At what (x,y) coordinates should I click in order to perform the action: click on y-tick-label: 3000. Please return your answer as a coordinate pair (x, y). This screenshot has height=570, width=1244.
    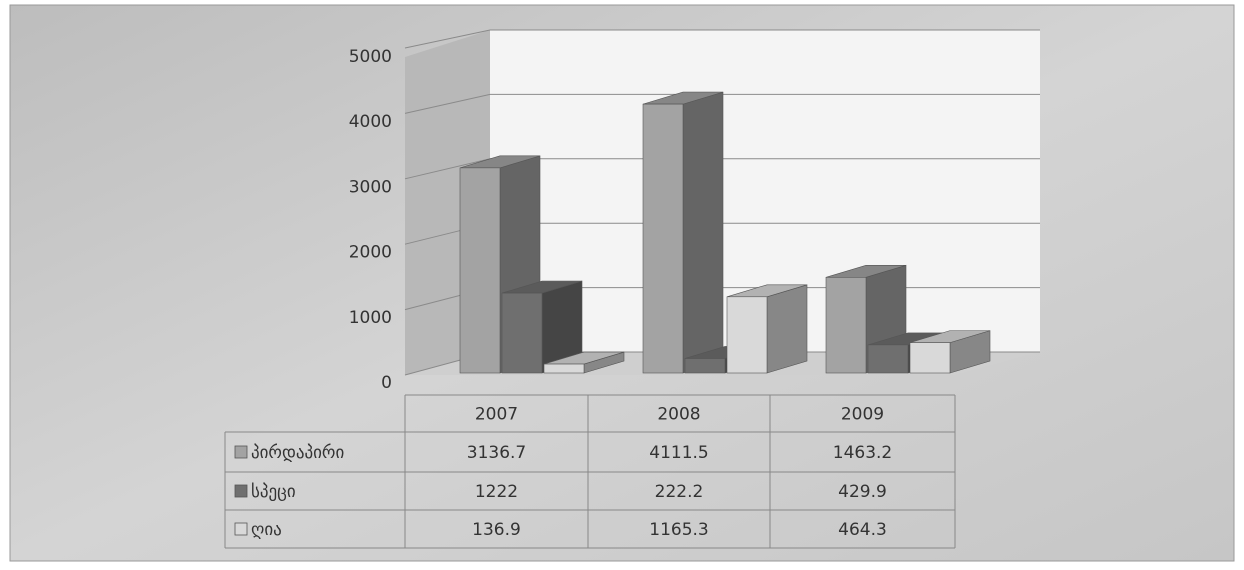
    Looking at the image, I should click on (370, 187).